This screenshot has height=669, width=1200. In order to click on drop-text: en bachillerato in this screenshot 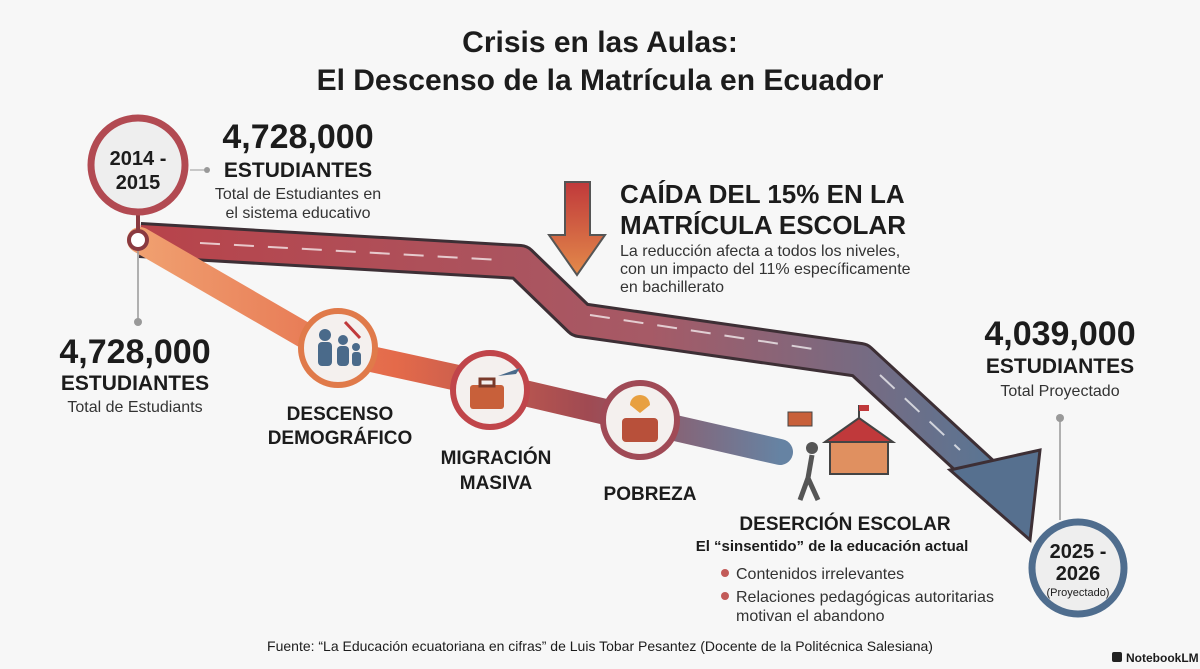, I will do `click(672, 287)`.